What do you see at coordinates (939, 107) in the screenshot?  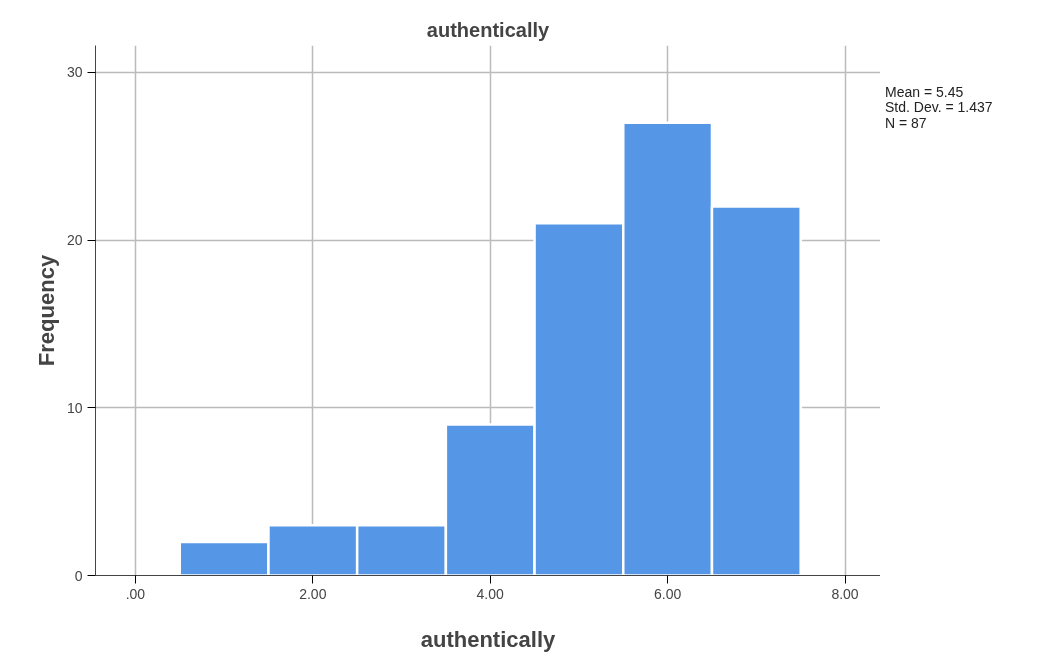 I see `text: Std. Dev. = 1.437` at bounding box center [939, 107].